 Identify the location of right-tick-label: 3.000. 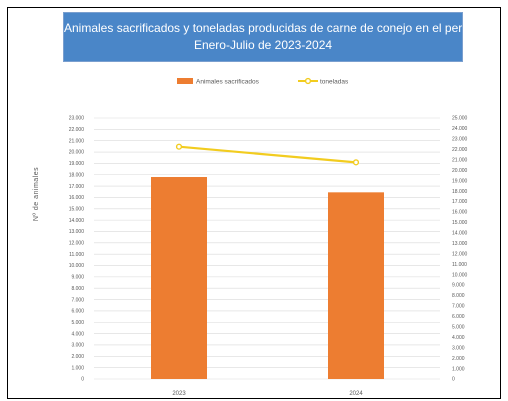
(458, 348).